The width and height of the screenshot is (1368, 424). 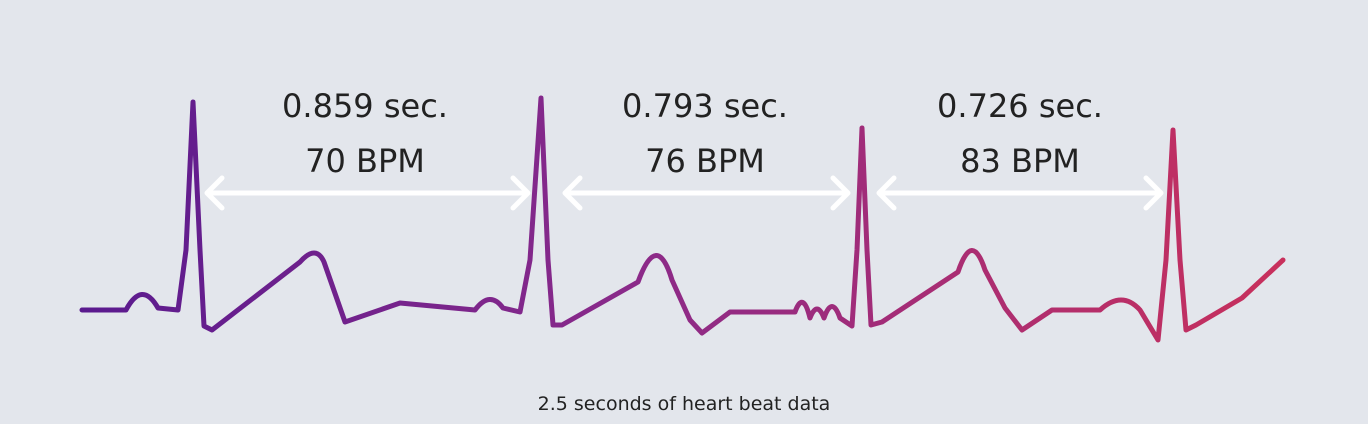 I want to click on caption: 2.5 seconds of heart beat data, so click(x=684, y=404).